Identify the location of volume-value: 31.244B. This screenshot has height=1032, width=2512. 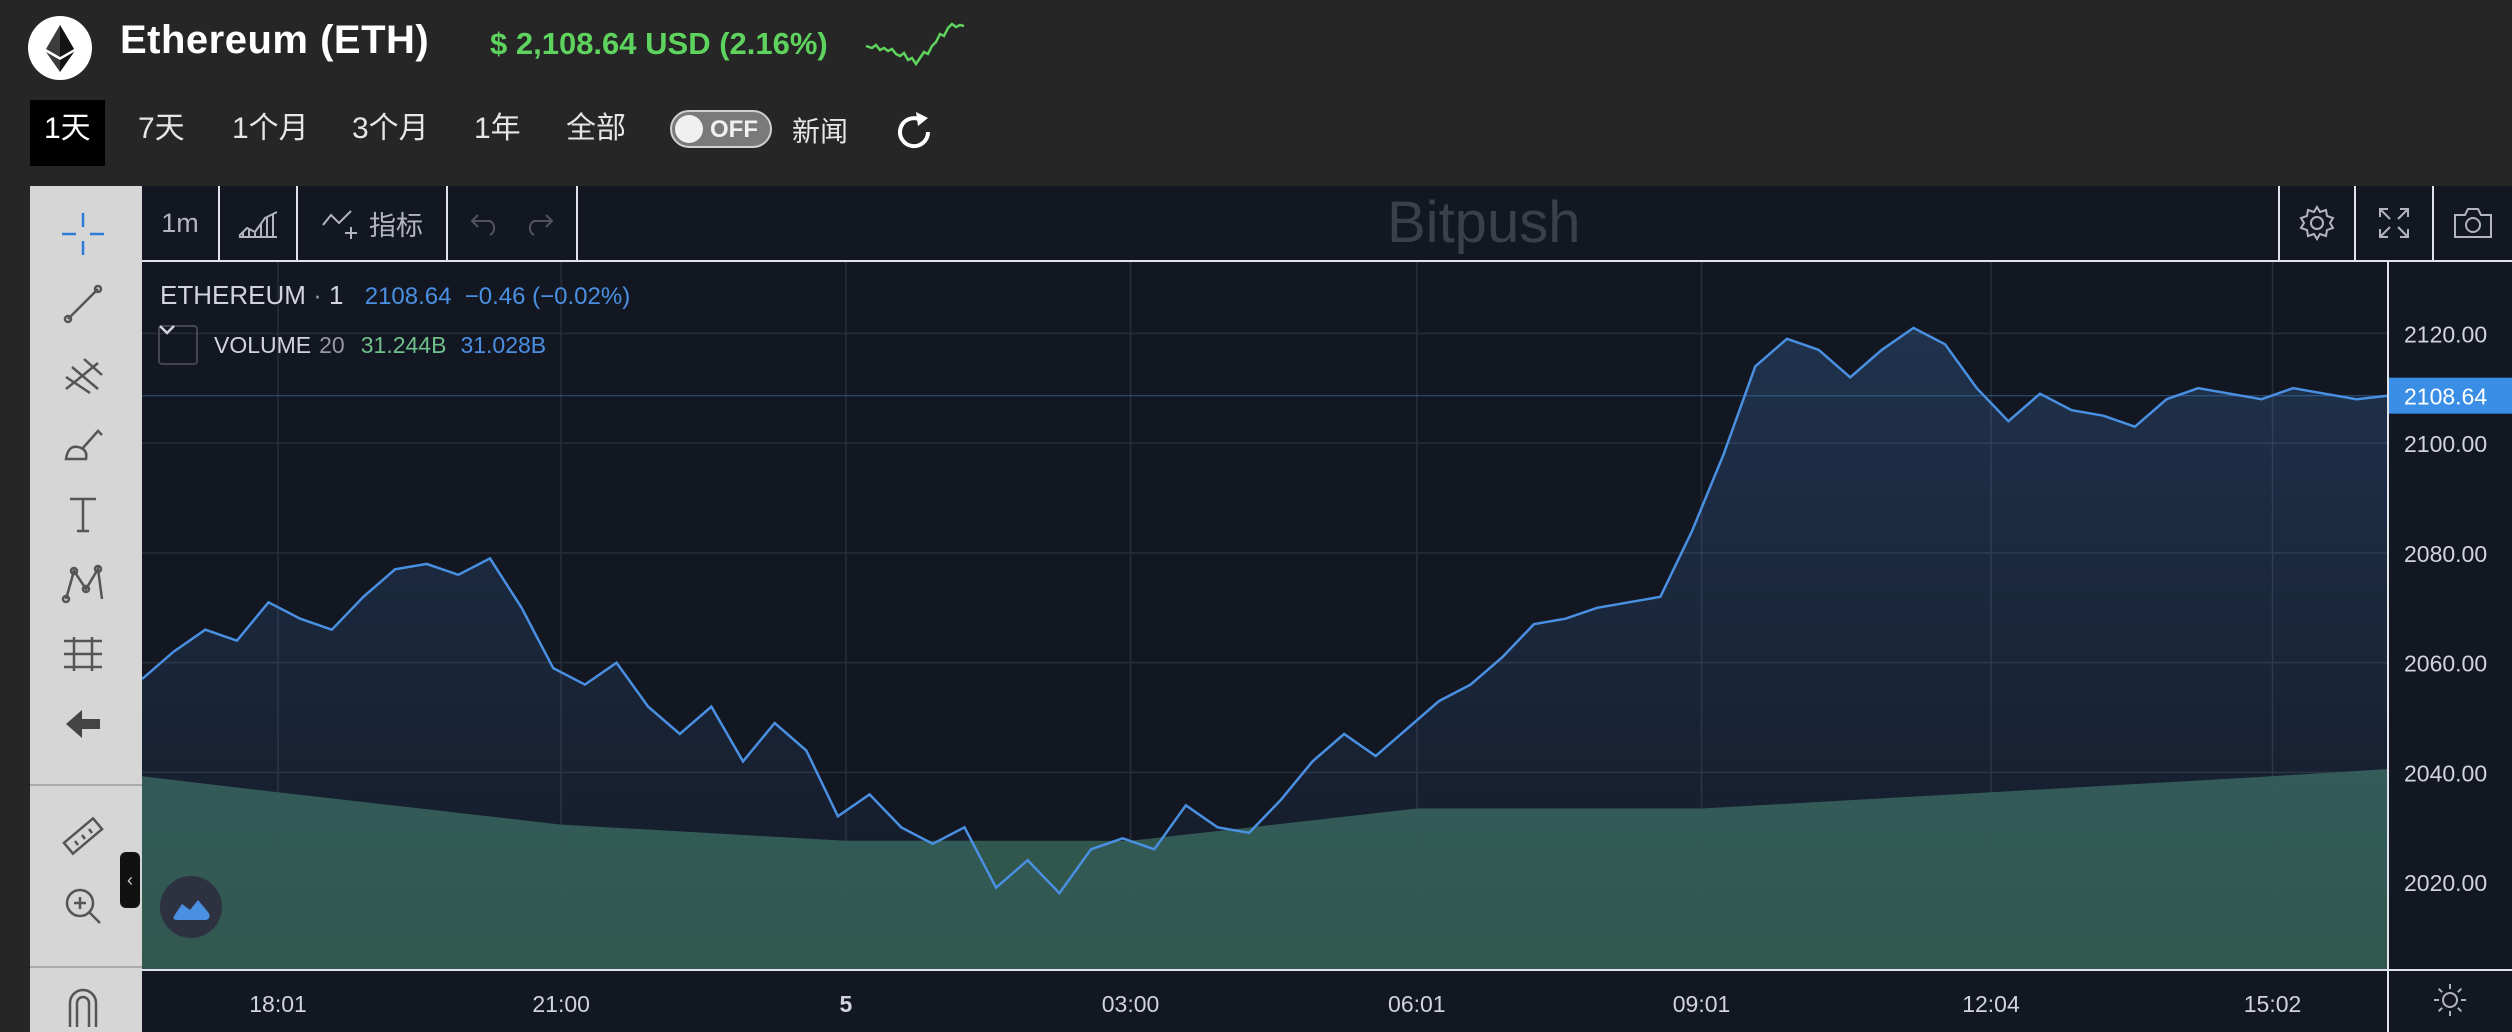
(403, 344).